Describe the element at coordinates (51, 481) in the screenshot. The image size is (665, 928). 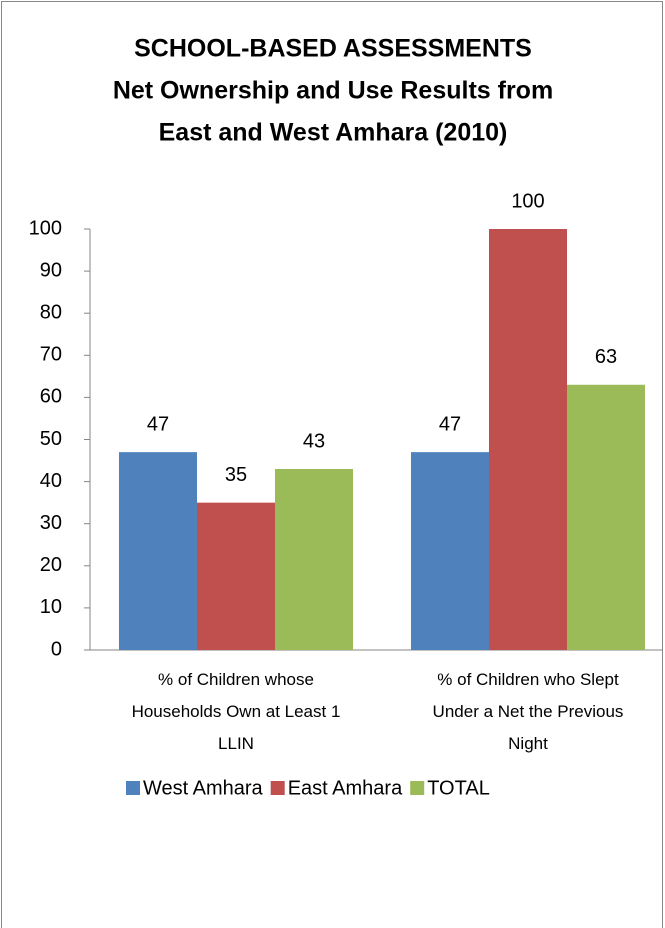
I see `y-tick-label: 40` at that location.